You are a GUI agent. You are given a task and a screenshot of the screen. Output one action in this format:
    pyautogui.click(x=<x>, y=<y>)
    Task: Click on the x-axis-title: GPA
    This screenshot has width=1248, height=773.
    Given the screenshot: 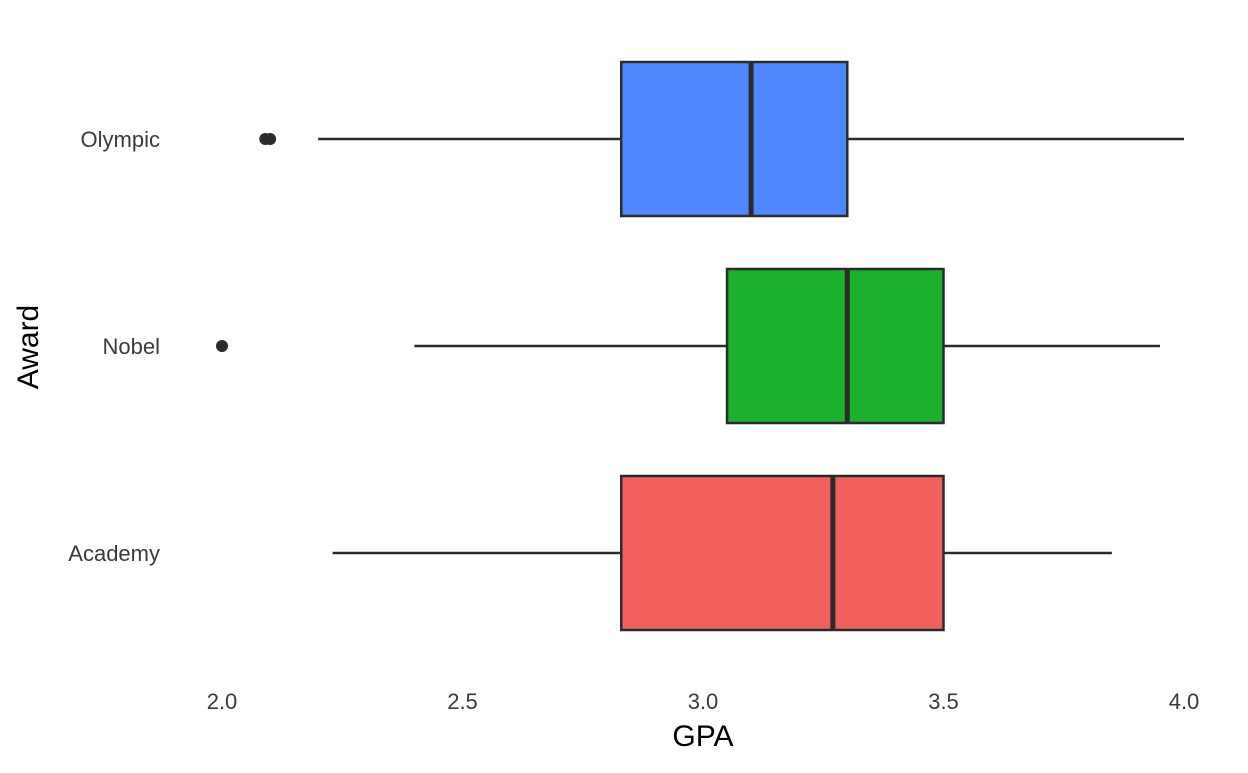 What is the action you would take?
    pyautogui.click(x=702, y=736)
    